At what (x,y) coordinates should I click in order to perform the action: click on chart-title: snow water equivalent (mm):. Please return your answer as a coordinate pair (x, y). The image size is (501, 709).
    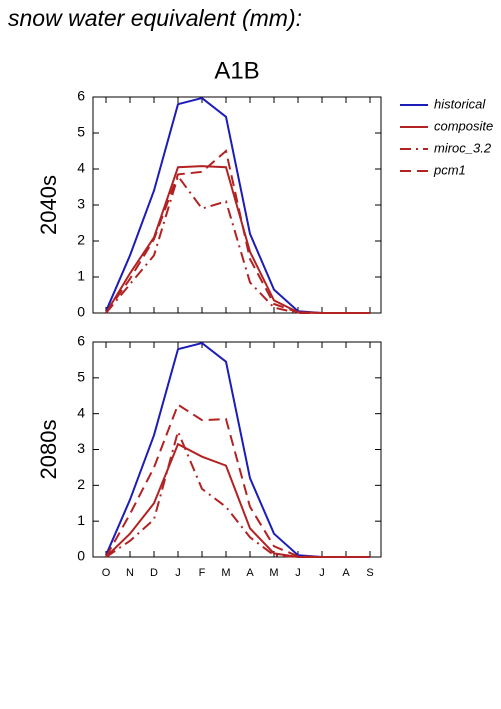
    Looking at the image, I should click on (155, 18).